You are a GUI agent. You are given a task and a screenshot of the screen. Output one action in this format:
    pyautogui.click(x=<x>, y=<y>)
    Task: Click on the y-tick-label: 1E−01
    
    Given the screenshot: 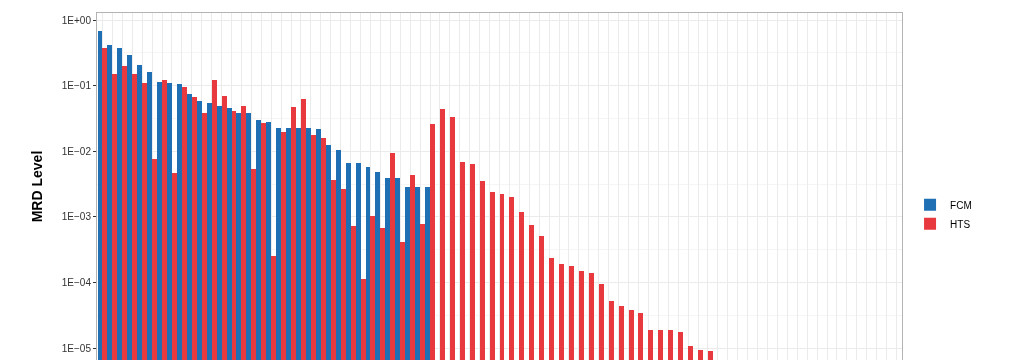 What is the action you would take?
    pyautogui.click(x=76, y=86)
    